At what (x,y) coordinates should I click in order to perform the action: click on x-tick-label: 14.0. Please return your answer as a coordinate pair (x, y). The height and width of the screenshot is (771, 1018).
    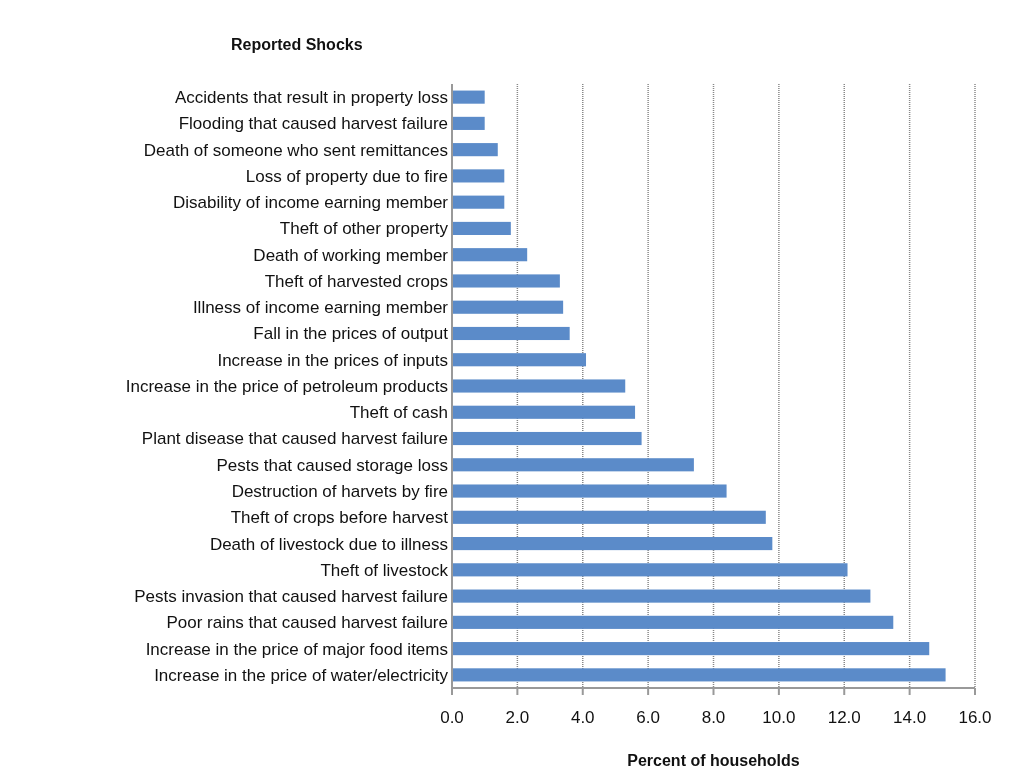
    Looking at the image, I should click on (910, 717).